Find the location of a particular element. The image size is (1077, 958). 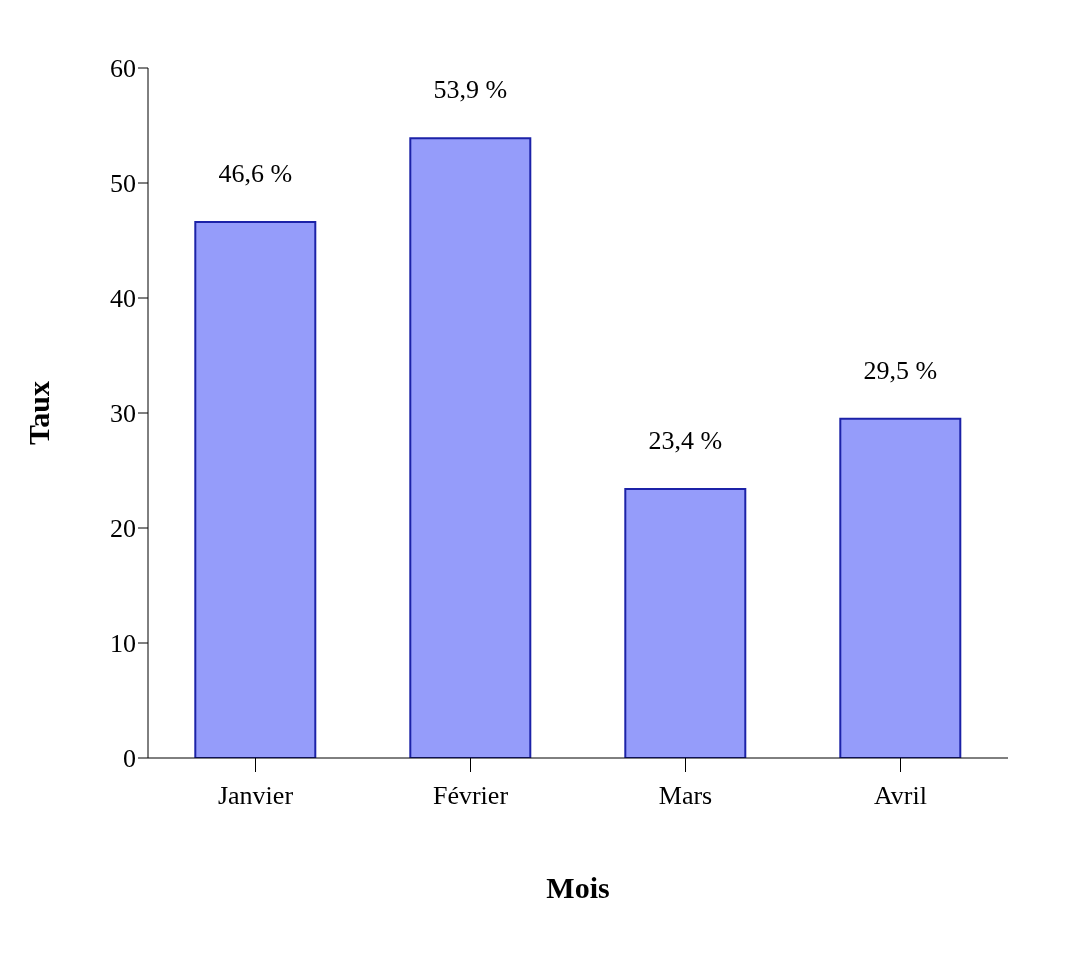

y-tick-label: 20 is located at coordinates (123, 529).